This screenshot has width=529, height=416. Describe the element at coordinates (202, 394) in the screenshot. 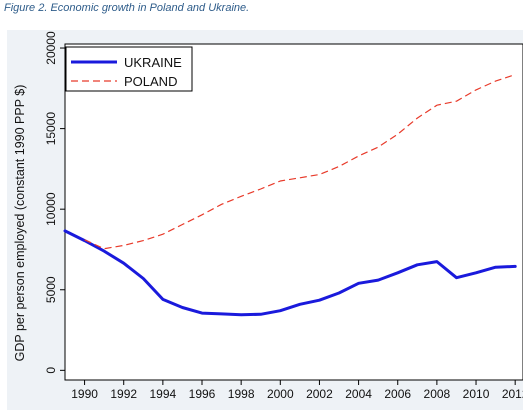

I see `x-tick-label: 1996` at that location.